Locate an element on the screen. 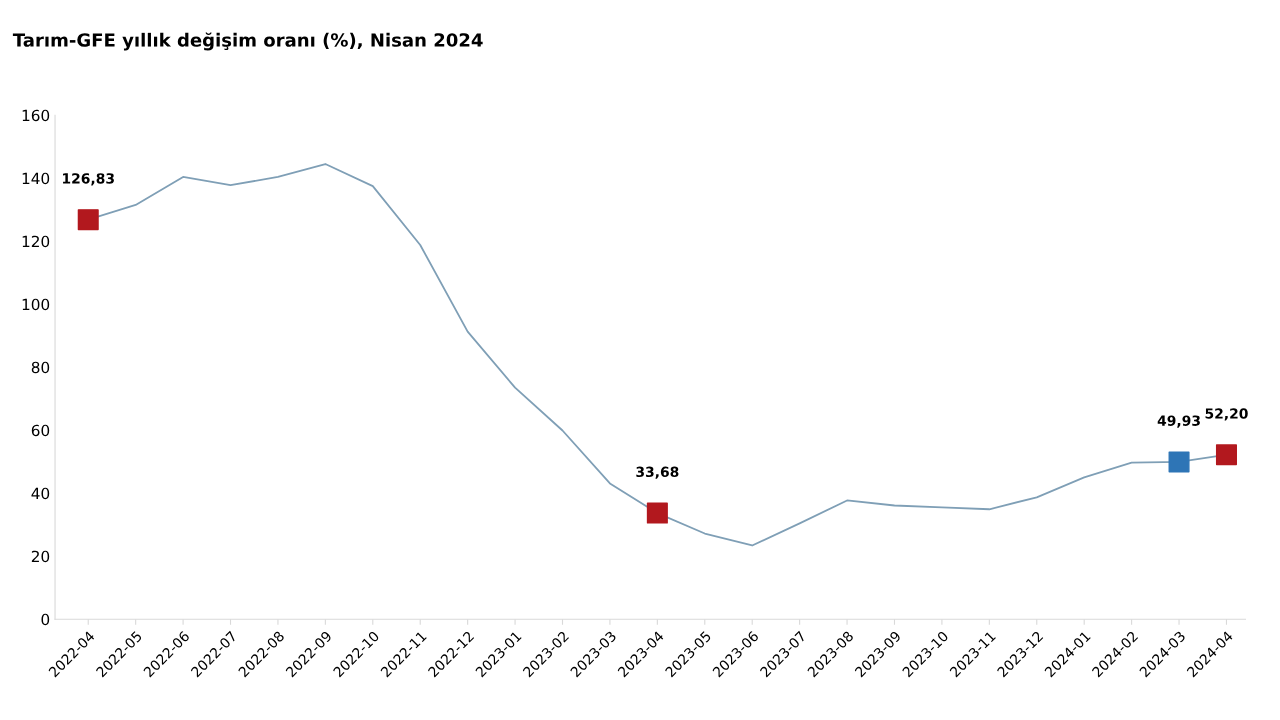 This screenshot has height=720, width=1280. y-tick-label: 120 is located at coordinates (36, 241).